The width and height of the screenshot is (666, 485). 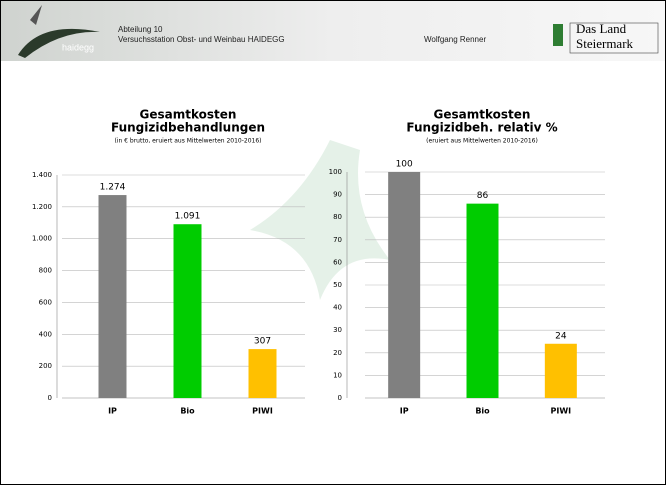 What do you see at coordinates (605, 43) in the screenshot?
I see `brand-line: Steiermark` at bounding box center [605, 43].